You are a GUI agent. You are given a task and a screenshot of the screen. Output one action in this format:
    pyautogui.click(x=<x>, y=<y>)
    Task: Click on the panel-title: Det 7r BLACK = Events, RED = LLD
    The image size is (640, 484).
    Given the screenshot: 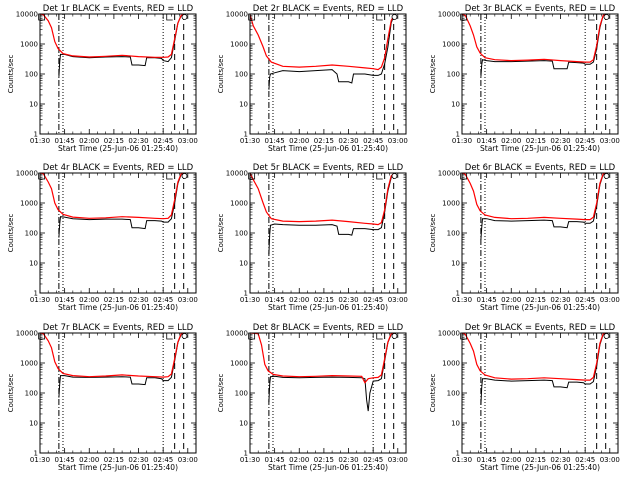 What is the action you would take?
    pyautogui.click(x=118, y=328)
    